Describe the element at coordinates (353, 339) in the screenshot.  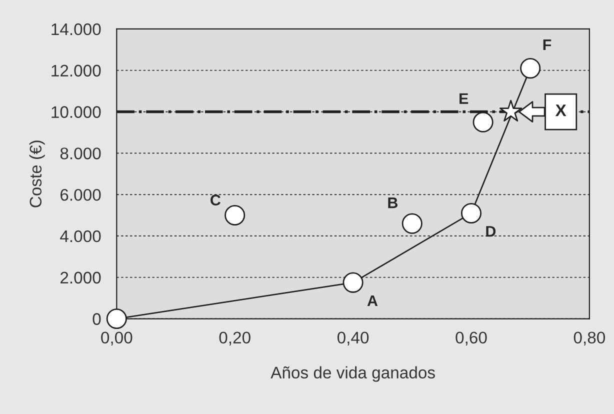
I see `x-tick-label: 0,40` at that location.